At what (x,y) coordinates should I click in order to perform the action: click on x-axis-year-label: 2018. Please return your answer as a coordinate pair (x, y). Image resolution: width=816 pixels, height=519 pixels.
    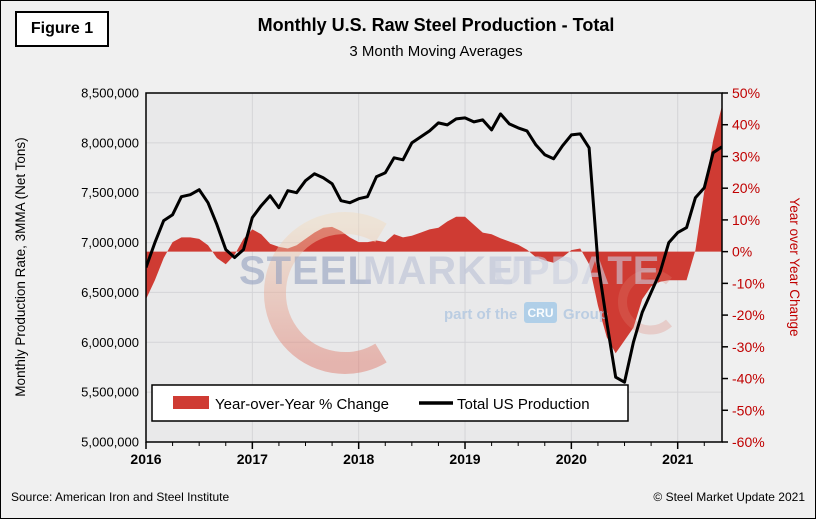
    Looking at the image, I should click on (358, 459).